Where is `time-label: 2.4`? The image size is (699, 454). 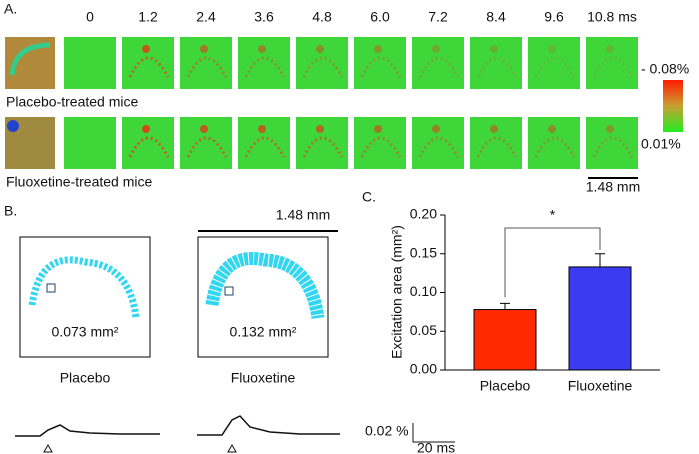 time-label: 2.4 is located at coordinates (206, 17).